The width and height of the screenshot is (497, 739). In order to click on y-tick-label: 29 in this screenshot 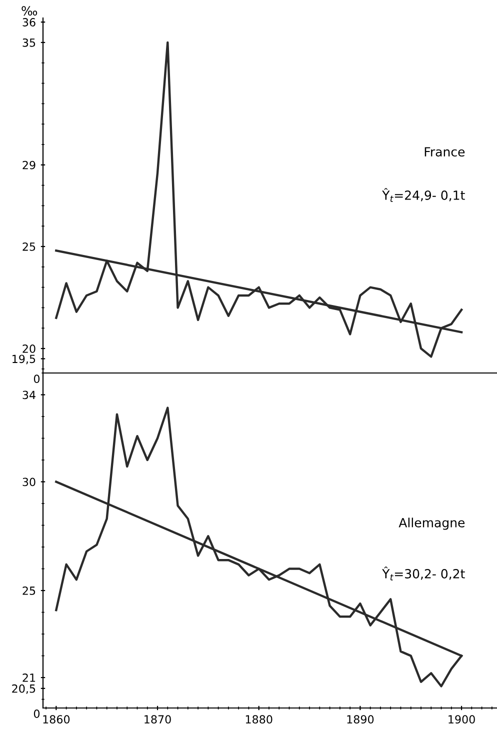, I will do `click(29, 165)`.